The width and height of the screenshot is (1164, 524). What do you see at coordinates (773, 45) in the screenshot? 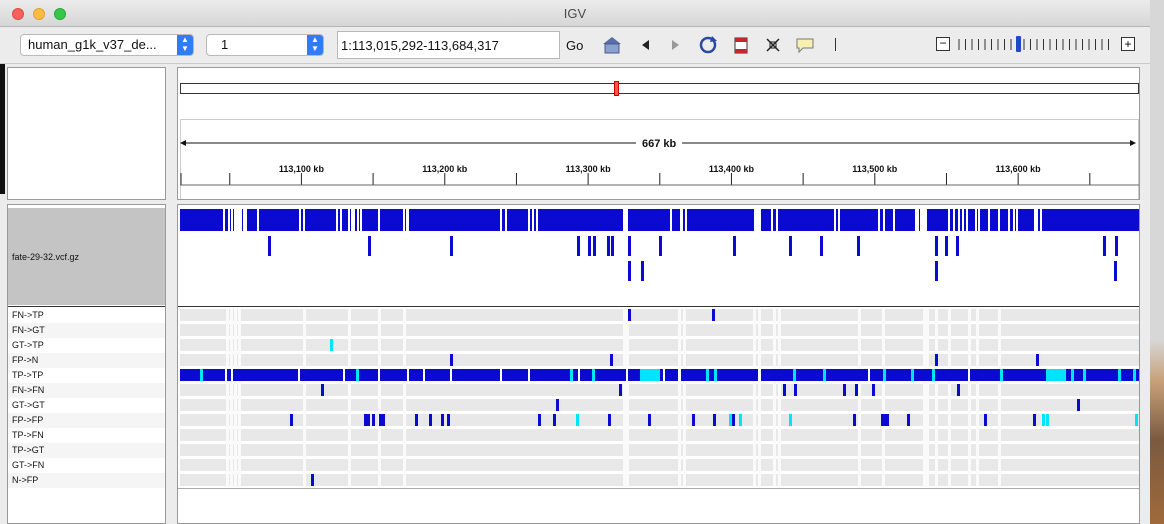
I see `resize-button` at bounding box center [773, 45].